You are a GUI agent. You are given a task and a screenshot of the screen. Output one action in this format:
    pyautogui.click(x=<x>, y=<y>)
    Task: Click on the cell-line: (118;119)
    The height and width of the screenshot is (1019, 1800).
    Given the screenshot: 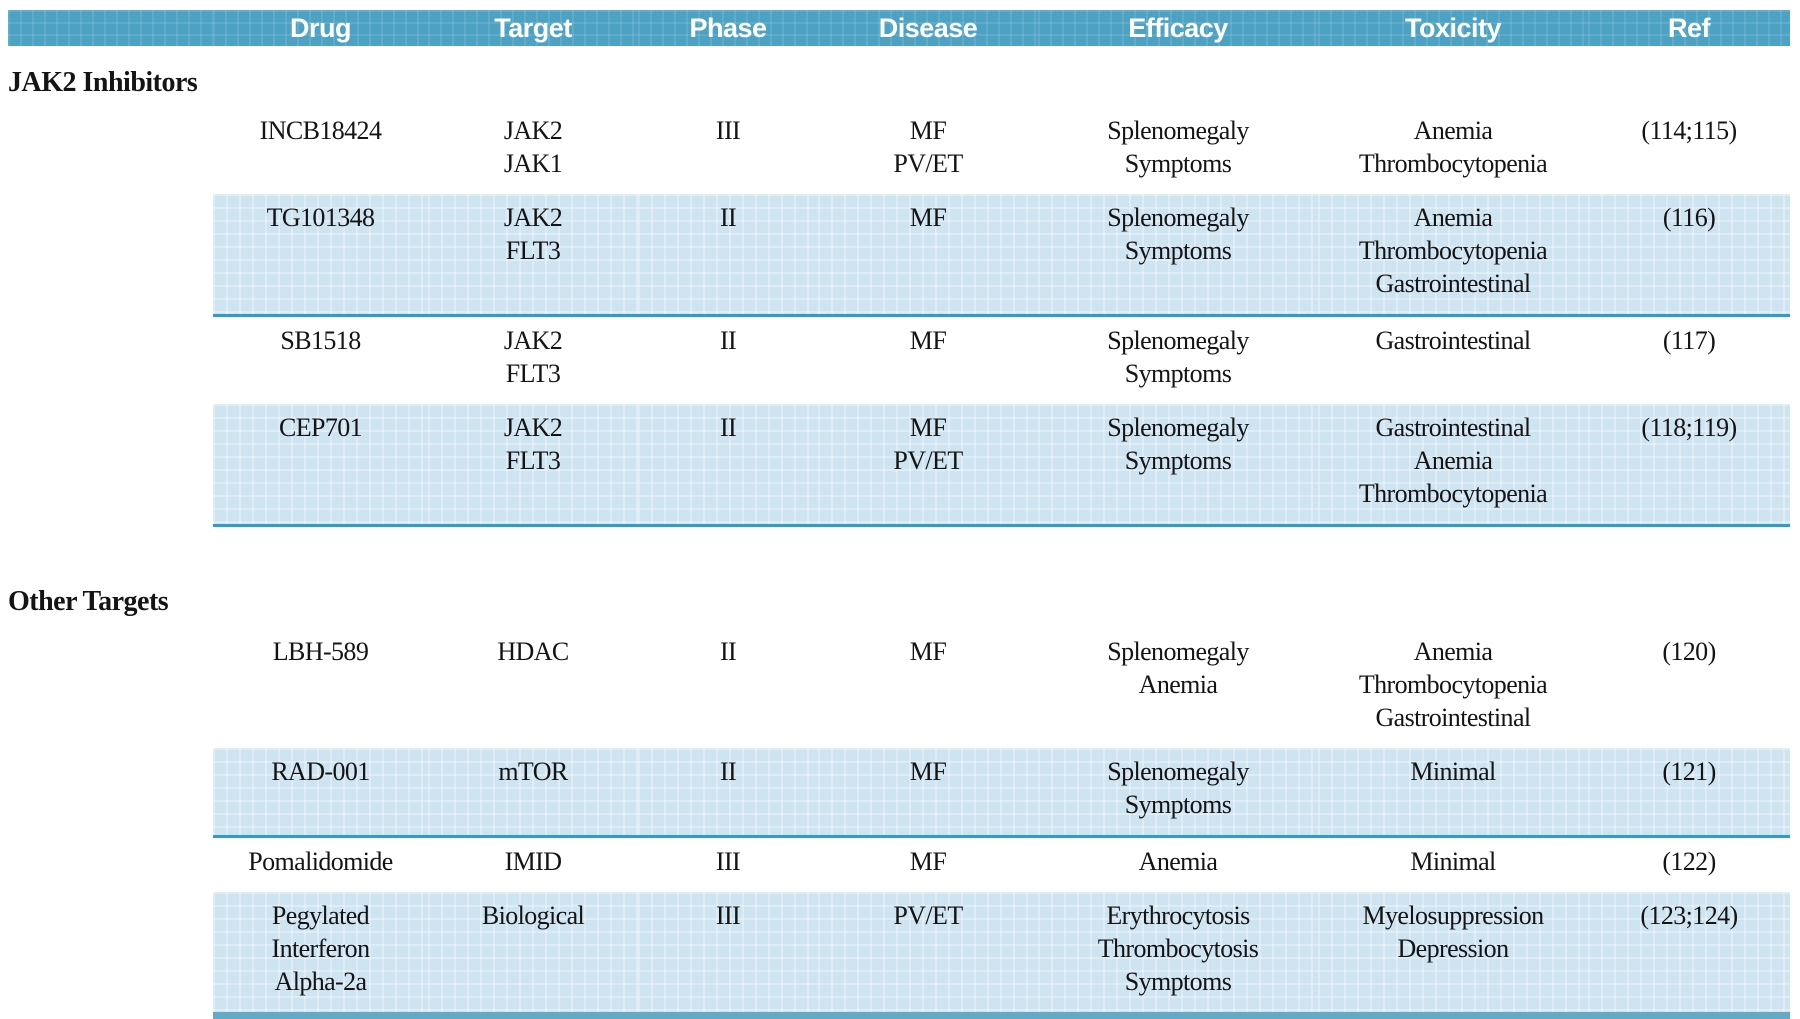 What is the action you would take?
    pyautogui.click(x=1689, y=427)
    